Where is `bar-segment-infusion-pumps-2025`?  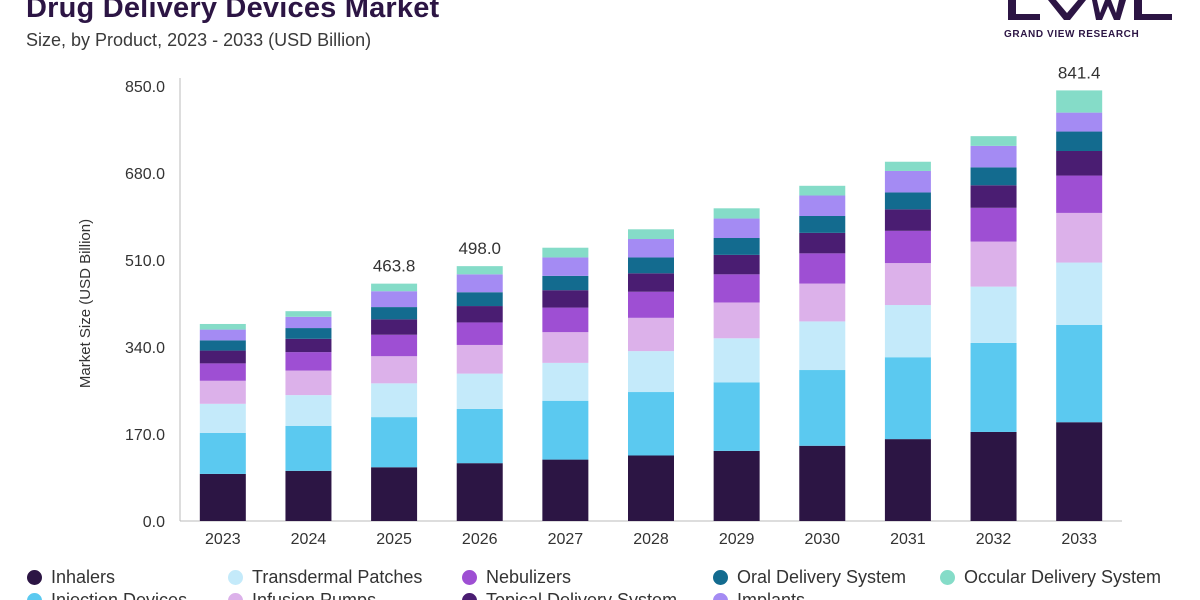 bar-segment-infusion-pumps-2025 is located at coordinates (394, 370).